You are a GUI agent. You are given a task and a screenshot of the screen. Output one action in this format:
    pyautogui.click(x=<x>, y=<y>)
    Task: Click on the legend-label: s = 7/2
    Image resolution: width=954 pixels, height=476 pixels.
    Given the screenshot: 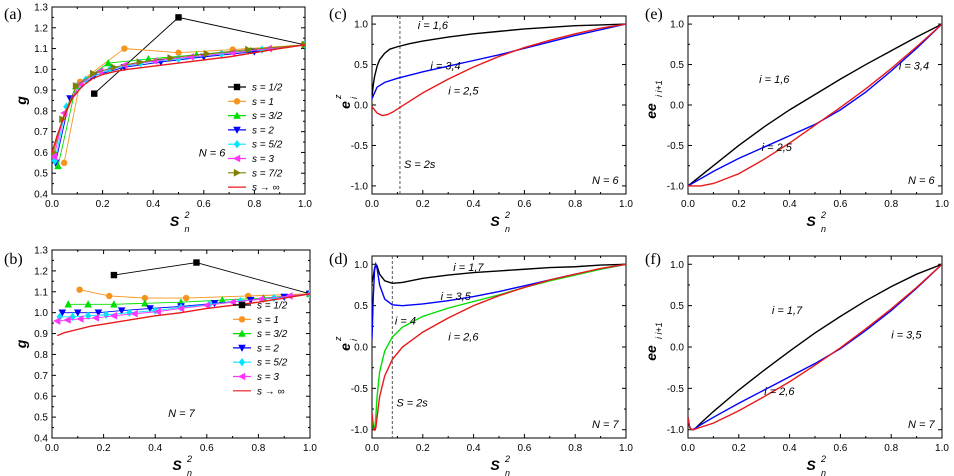 What is the action you would take?
    pyautogui.click(x=267, y=173)
    